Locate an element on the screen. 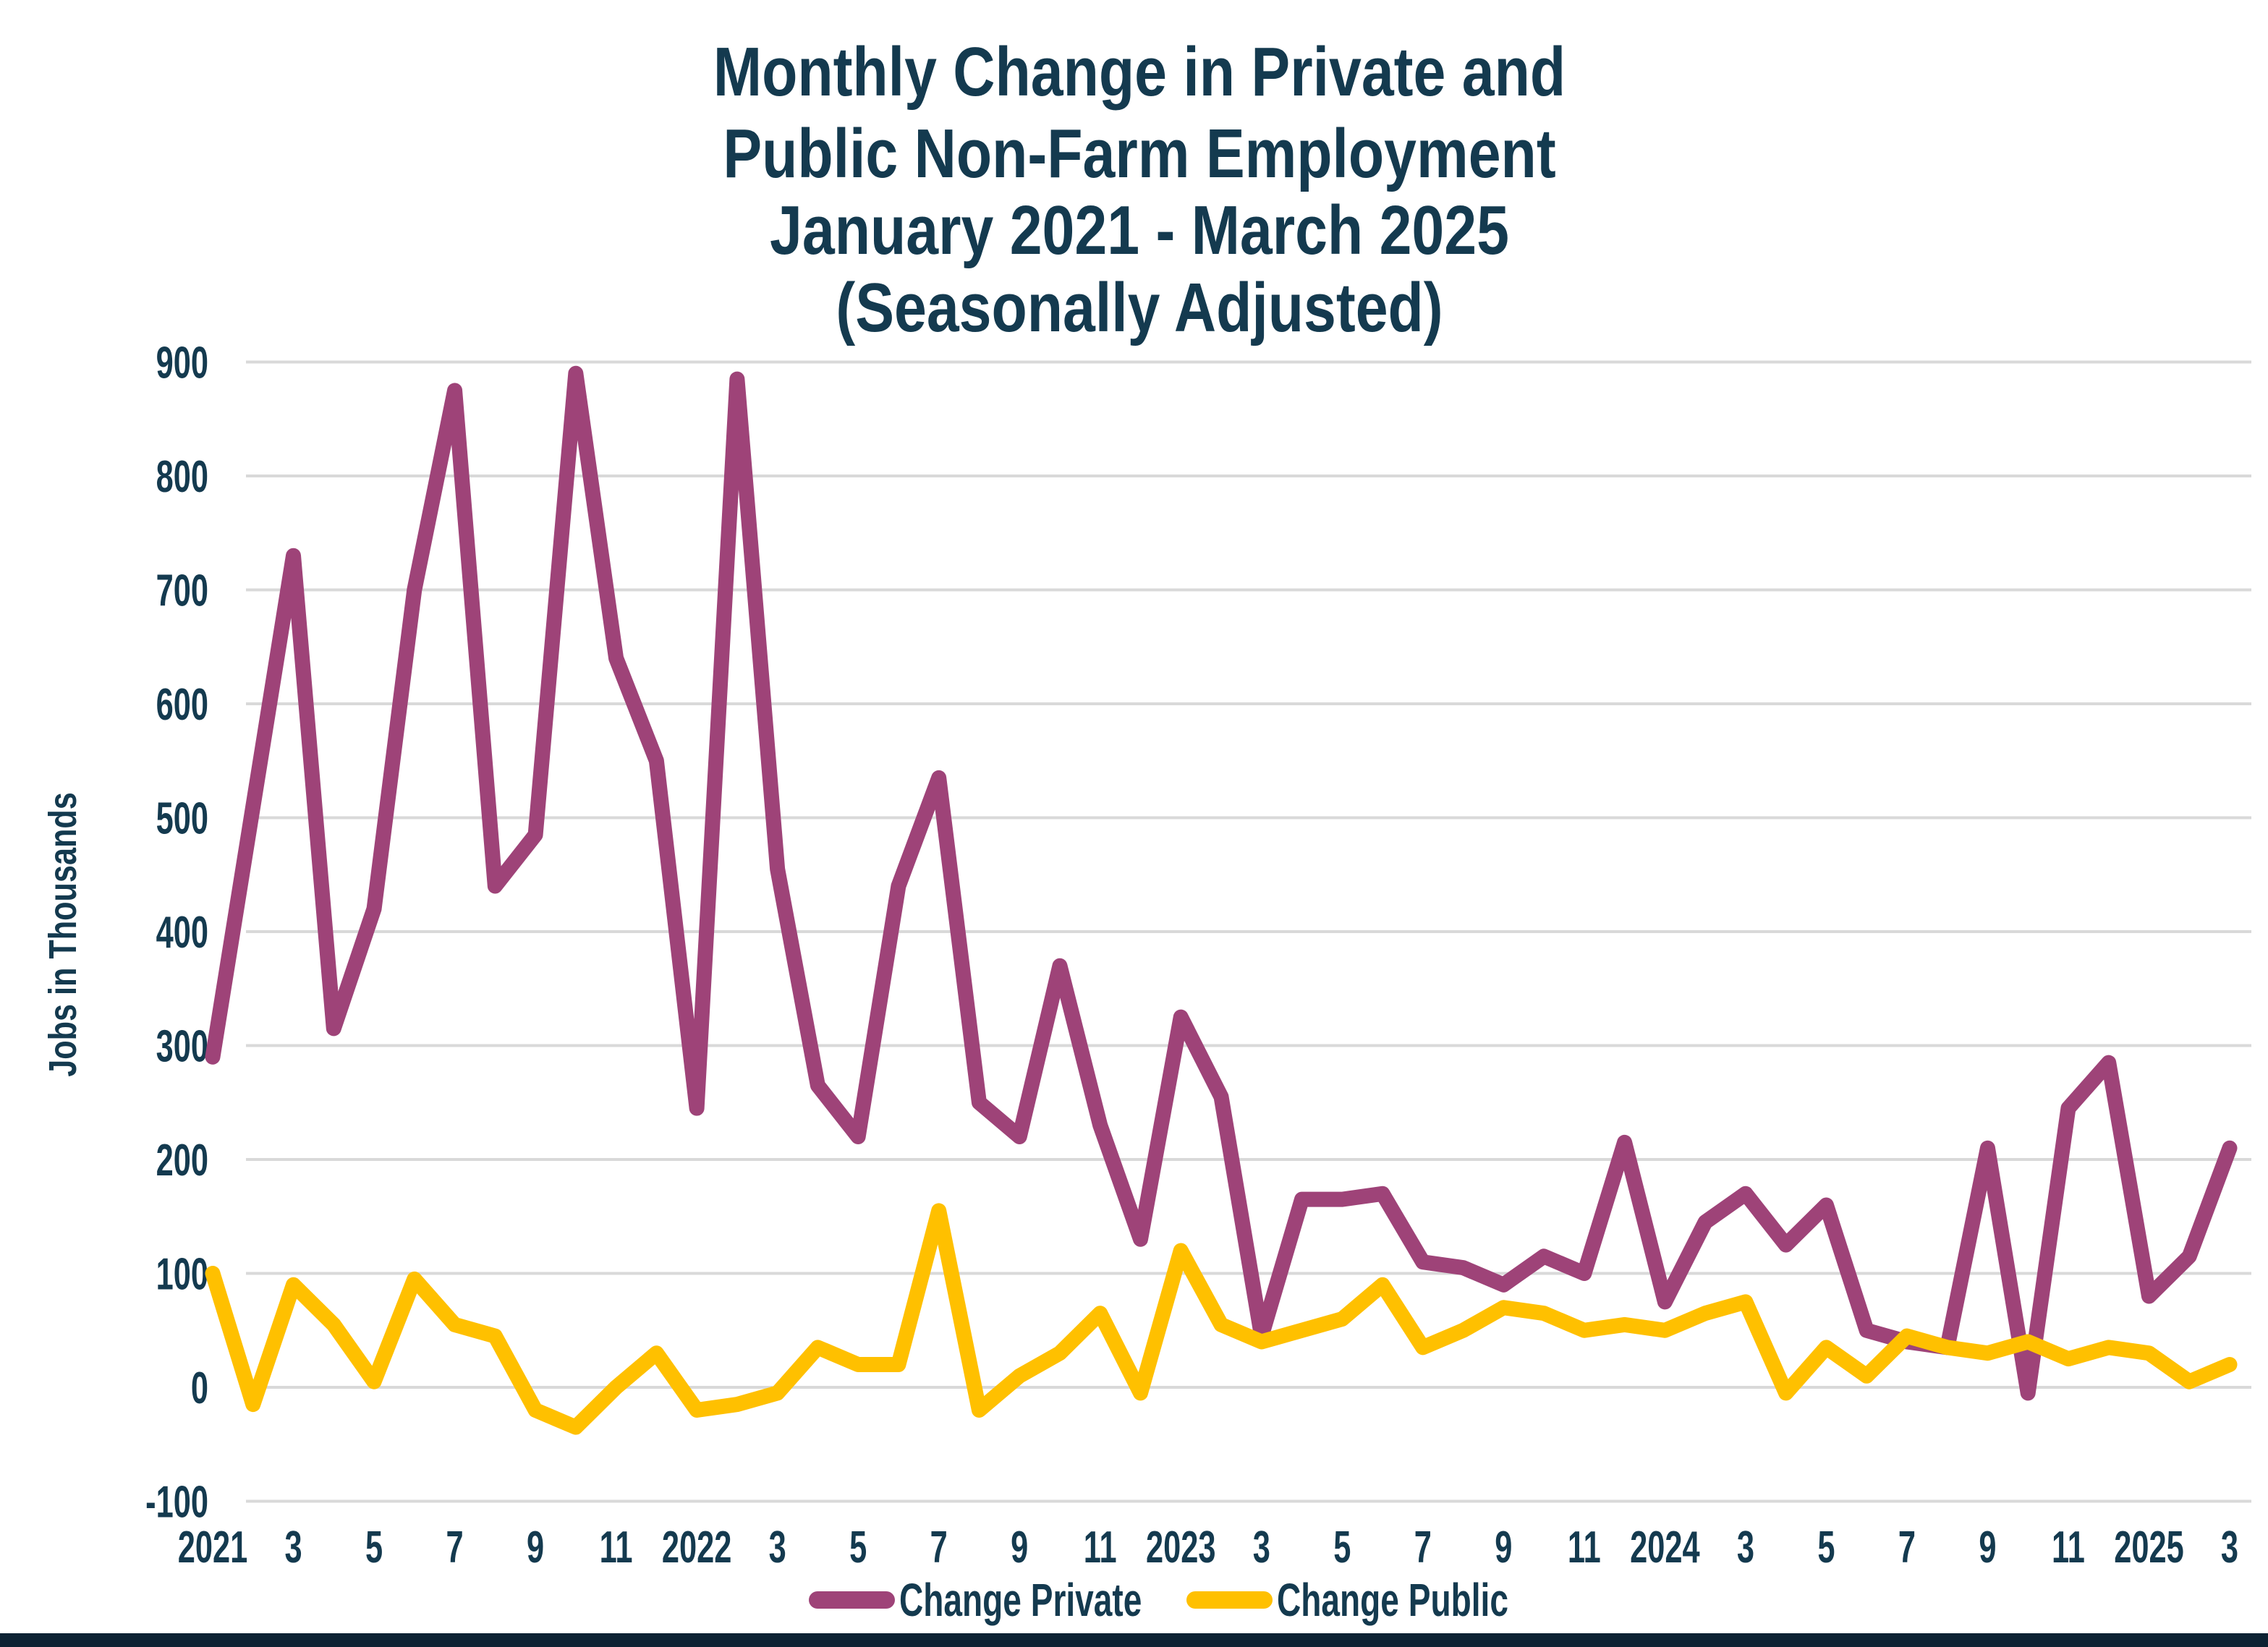  series-line-change-public is located at coordinates (1221, 1319).